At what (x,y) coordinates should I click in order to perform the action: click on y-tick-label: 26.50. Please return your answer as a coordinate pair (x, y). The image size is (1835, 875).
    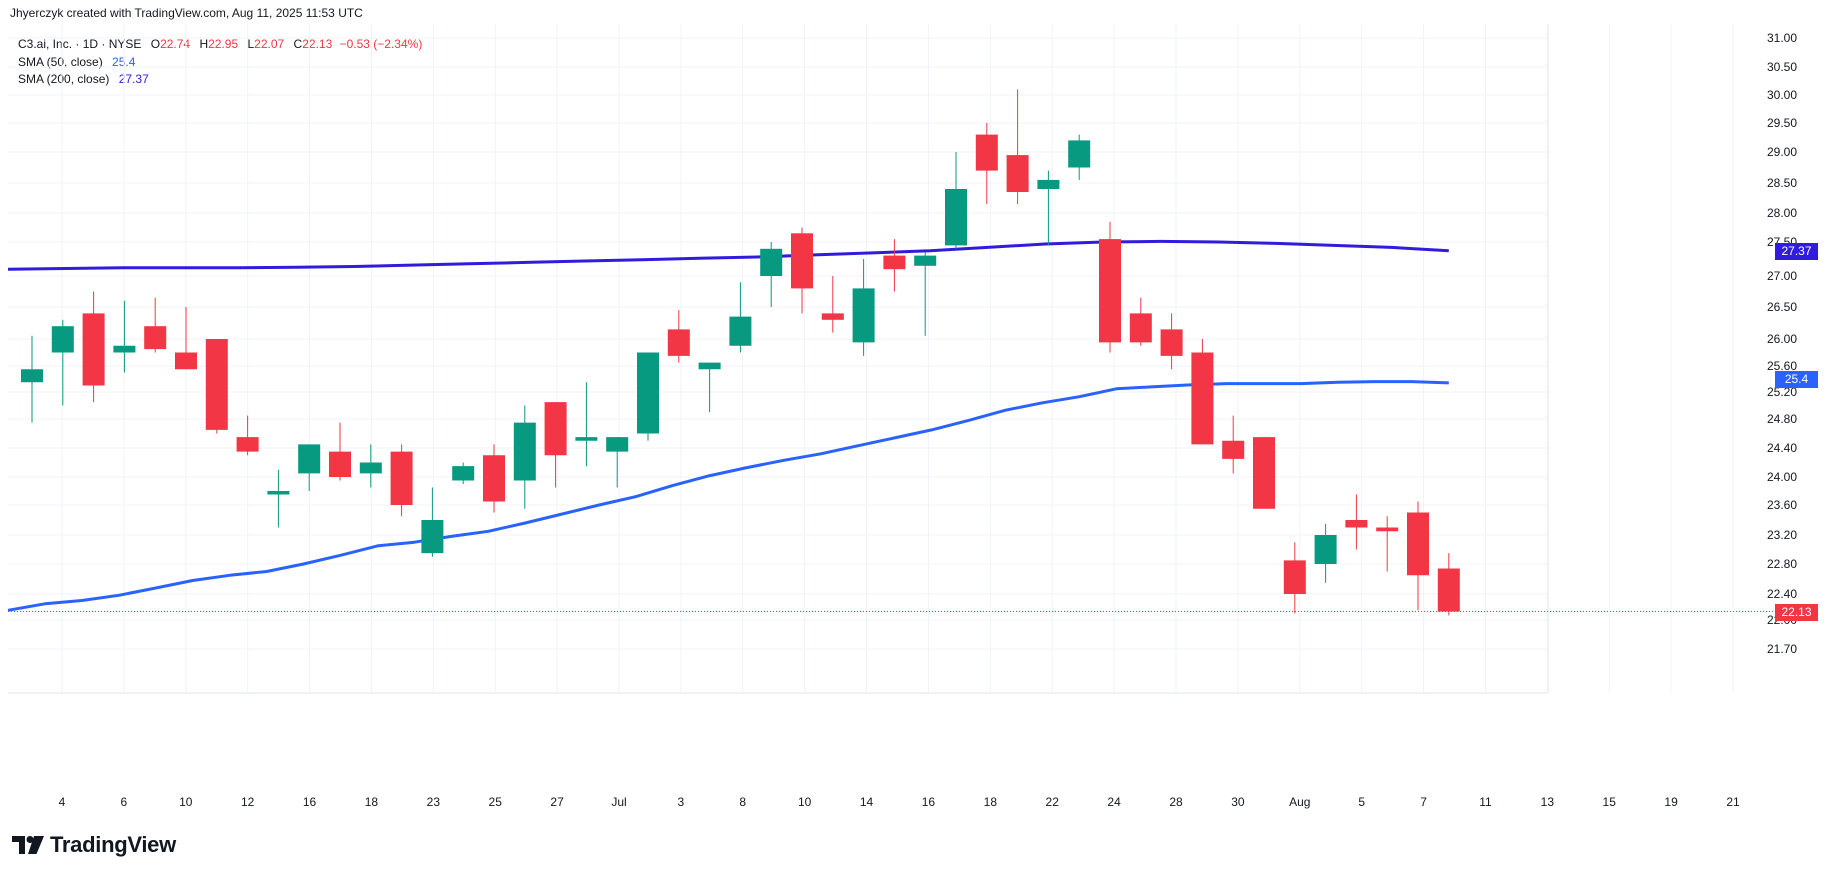
    Looking at the image, I should click on (1782, 307).